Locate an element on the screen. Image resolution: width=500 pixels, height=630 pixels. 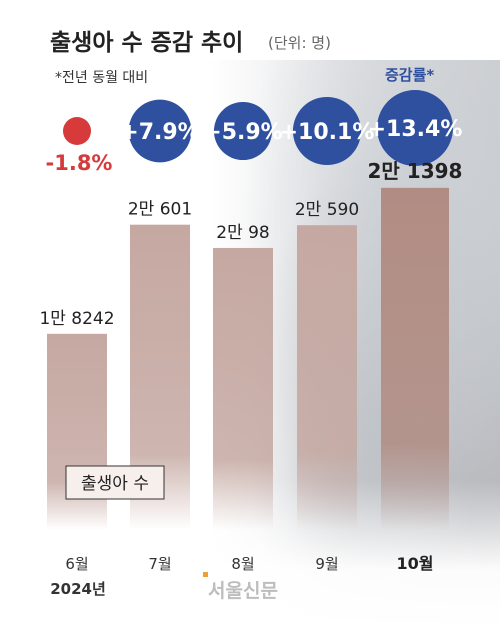
watermark: 서울신문 is located at coordinates (243, 591).